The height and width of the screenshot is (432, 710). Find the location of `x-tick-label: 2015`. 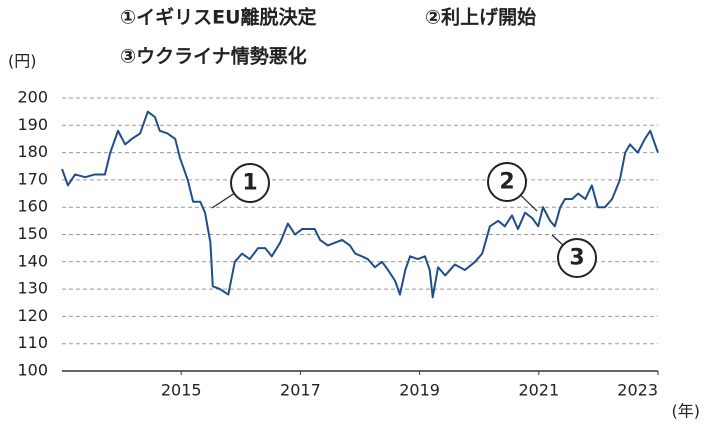

x-tick-label: 2015 is located at coordinates (181, 390).